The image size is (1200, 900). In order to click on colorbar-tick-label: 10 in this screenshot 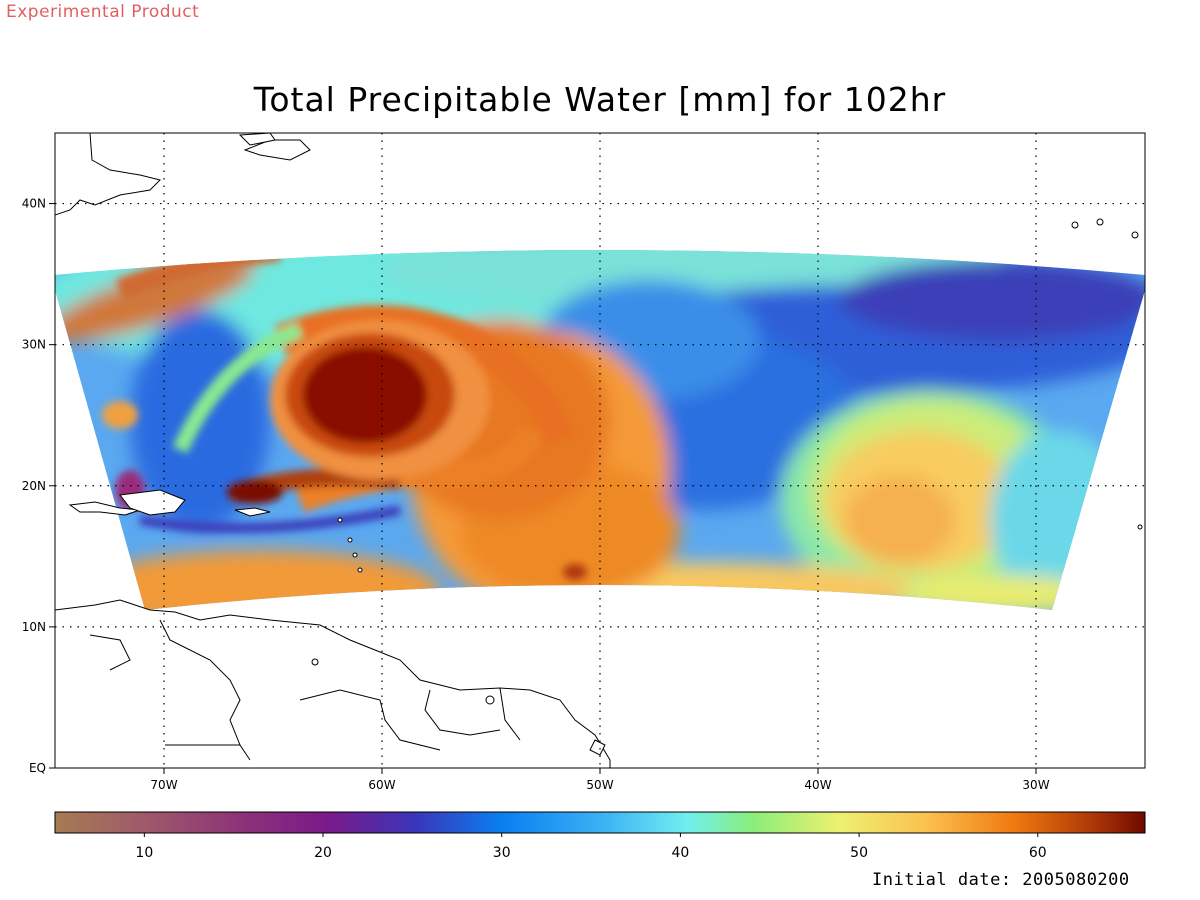, I will do `click(144, 853)`.